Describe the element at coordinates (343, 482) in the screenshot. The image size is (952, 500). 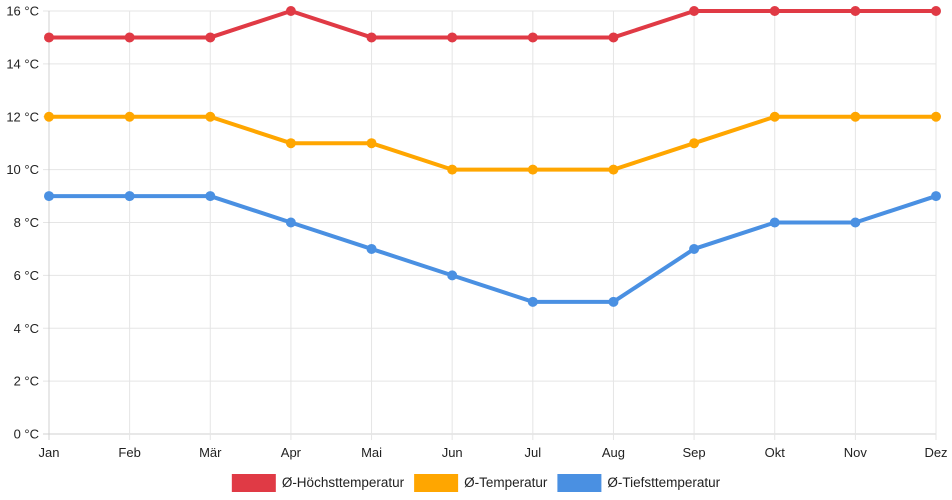
I see `legend-label: Ø-Höchsttemperatur` at that location.